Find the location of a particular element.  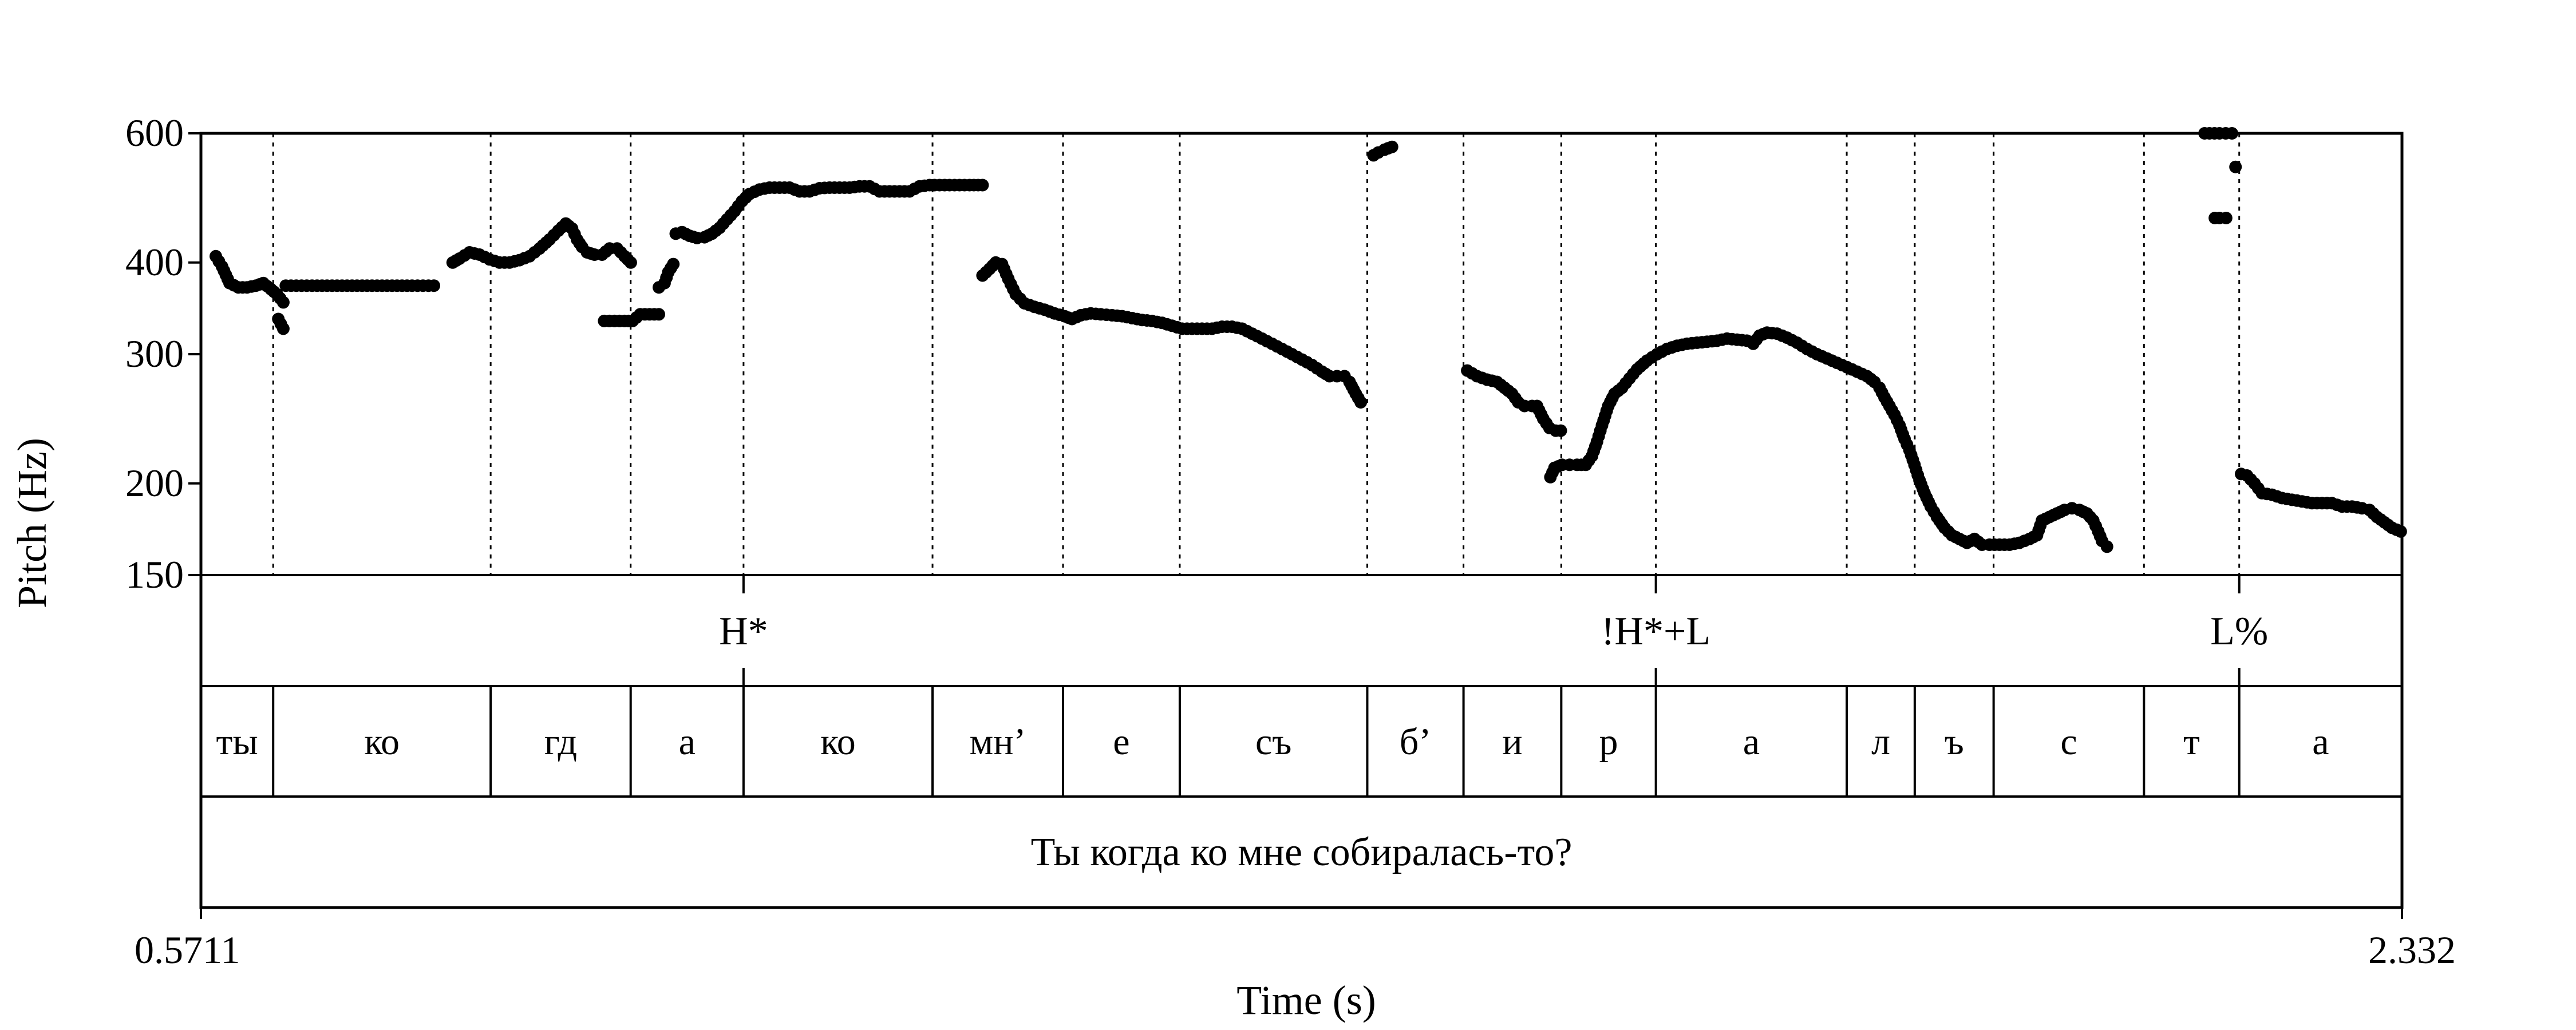

syllable-label: е is located at coordinates (1121, 742).